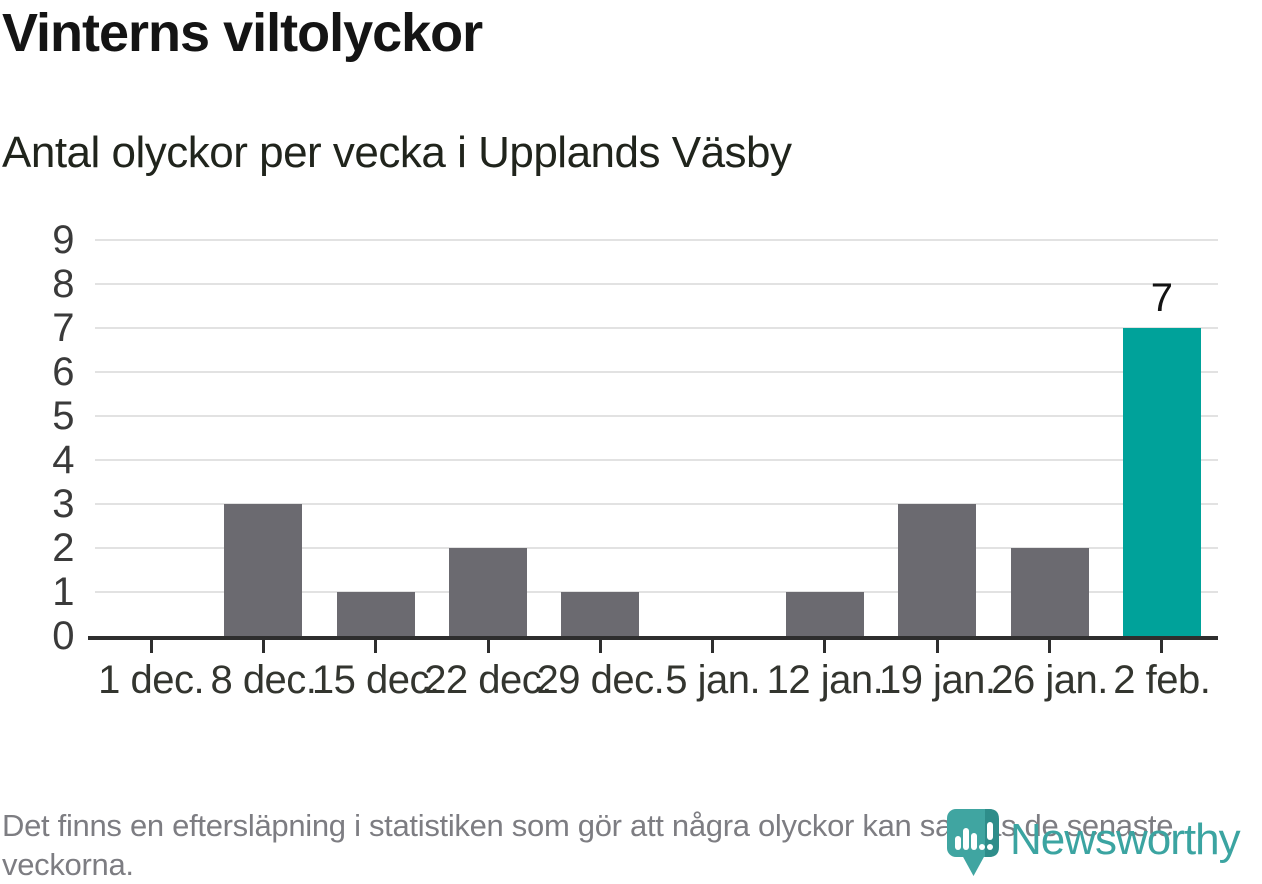  I want to click on x-axis-line, so click(653, 638).